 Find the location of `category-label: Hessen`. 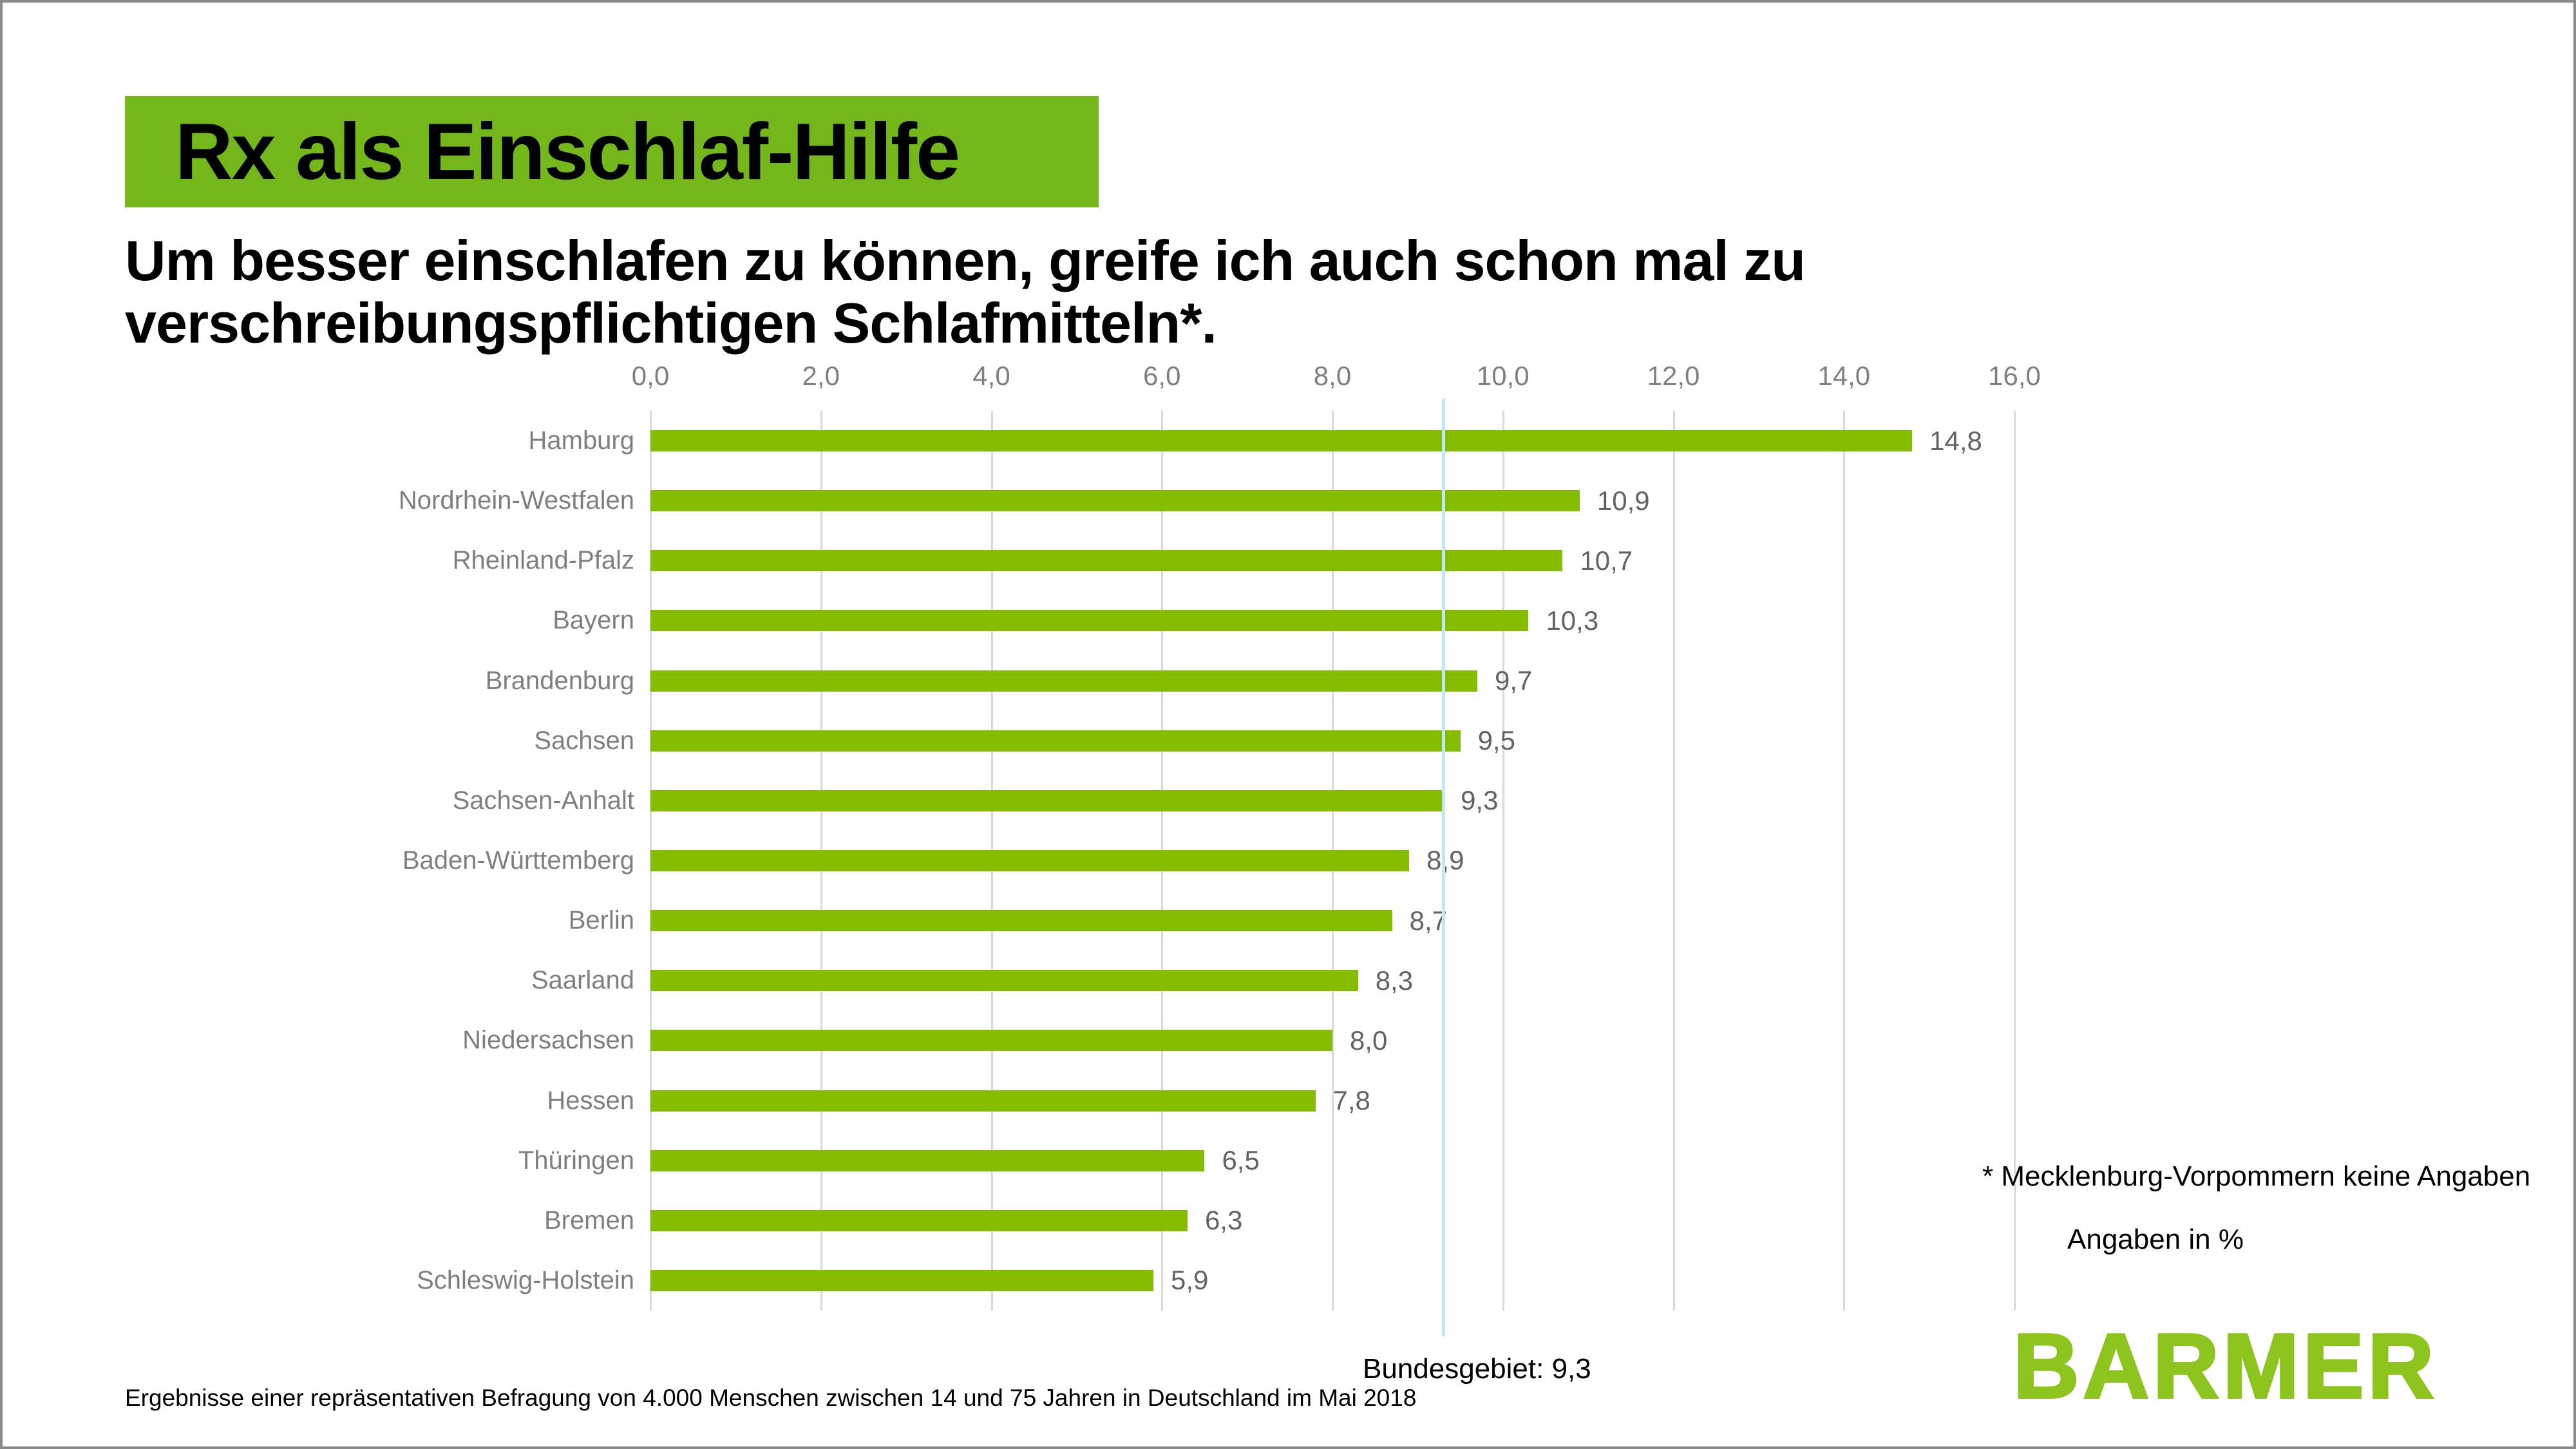

category-label: Hessen is located at coordinates (590, 1100).